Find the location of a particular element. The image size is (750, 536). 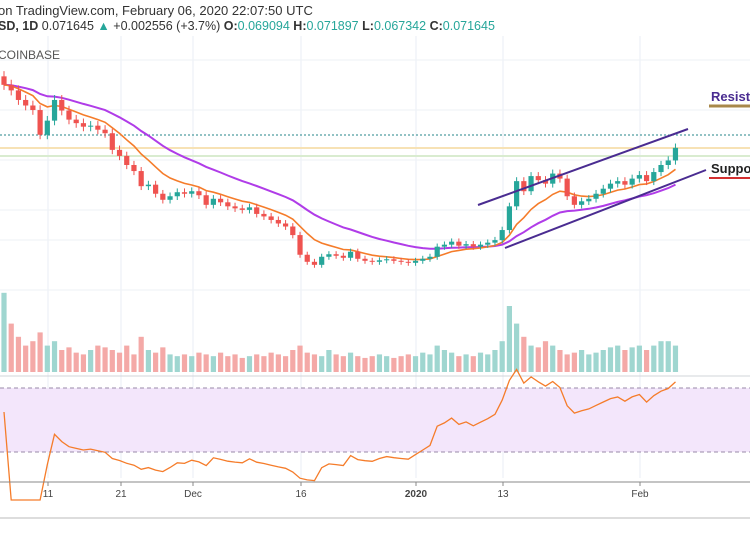

close-value: 0.071645 is located at coordinates (468, 26).